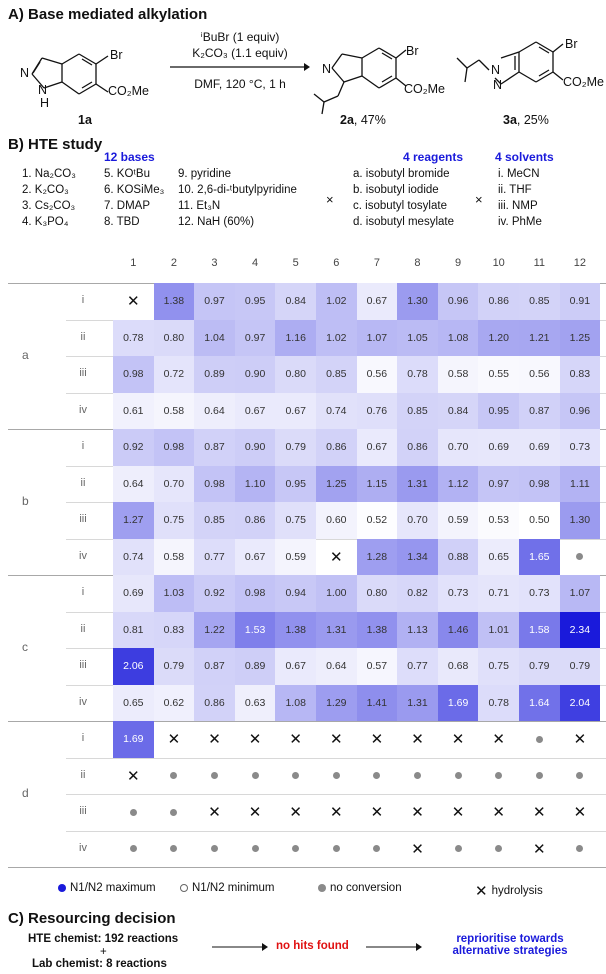 The image size is (606, 974). Describe the element at coordinates (458, 483) in the screenshot. I see `cell-b-ii-9: 1.12` at that location.